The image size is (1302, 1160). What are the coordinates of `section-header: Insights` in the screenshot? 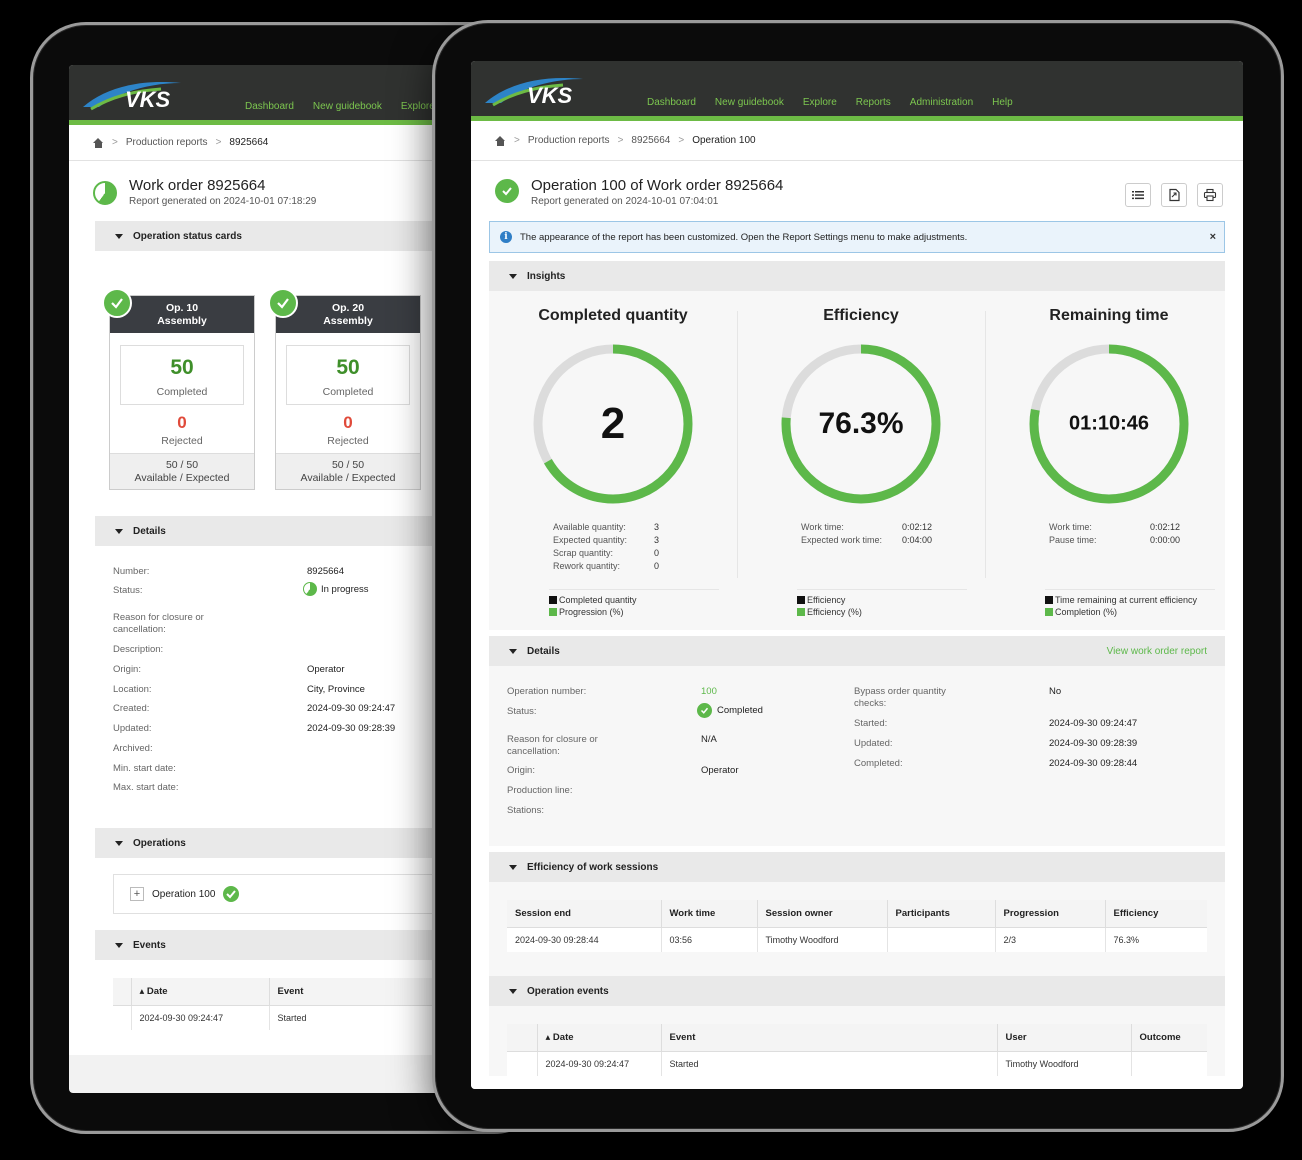 It's located at (857, 276).